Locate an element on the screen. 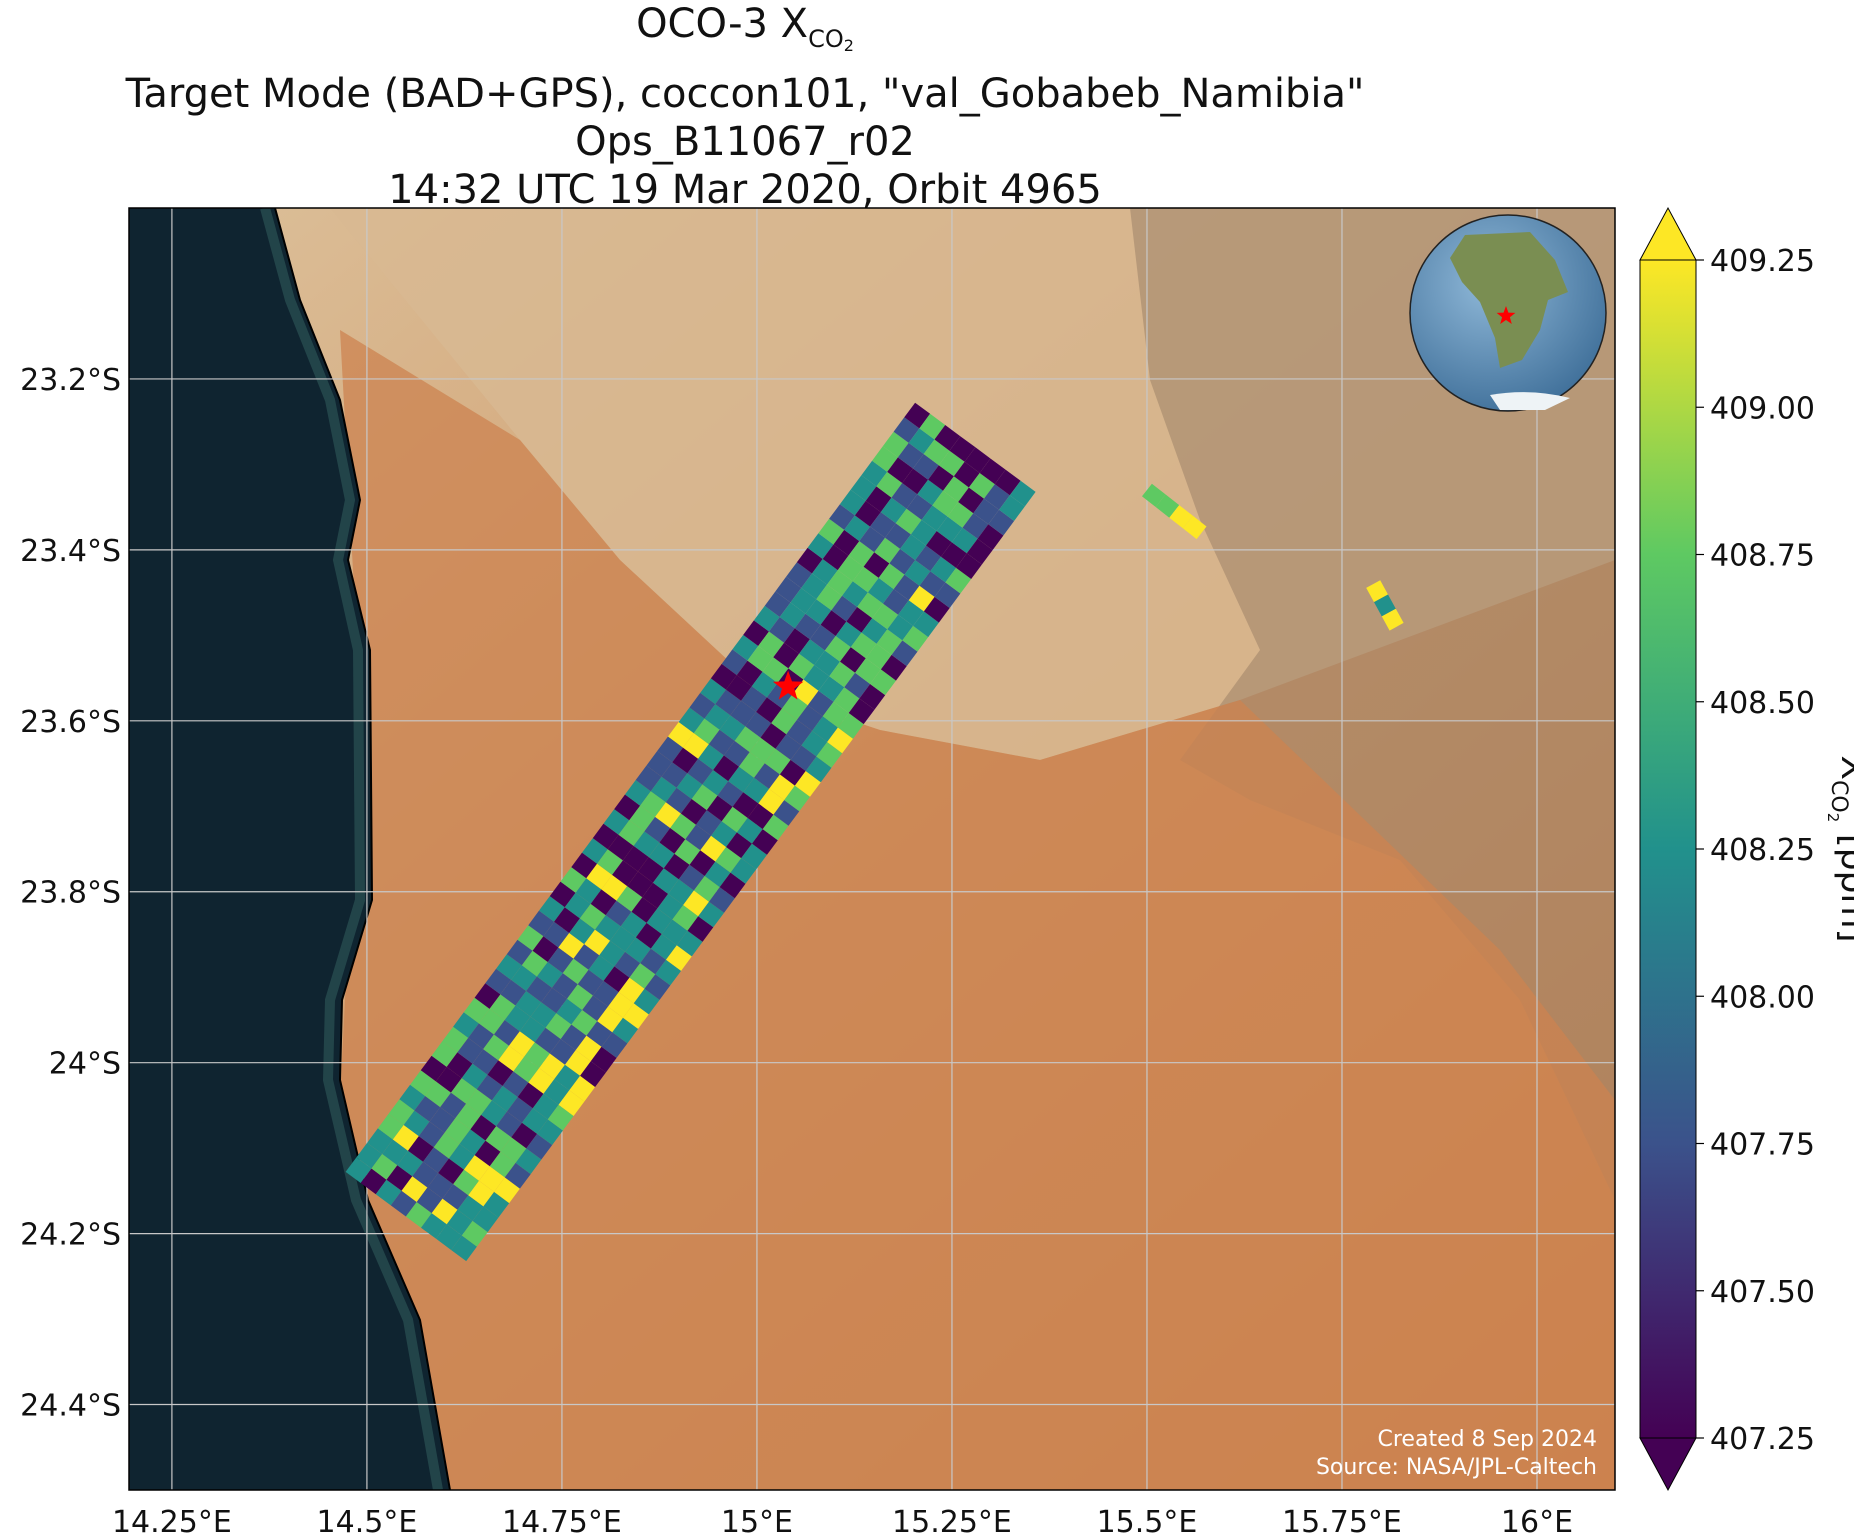 The width and height of the screenshot is (1854, 1539). colorbar-tick-label: 407.75 is located at coordinates (1762, 1145).